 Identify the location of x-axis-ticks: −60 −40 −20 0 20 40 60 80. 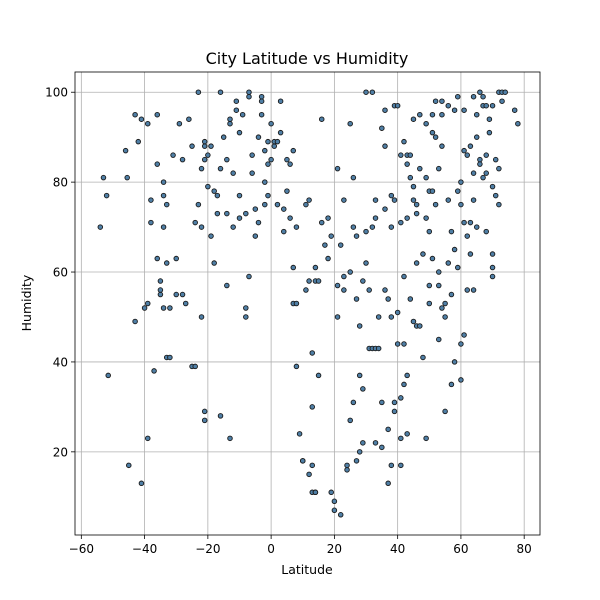
(300, 545).